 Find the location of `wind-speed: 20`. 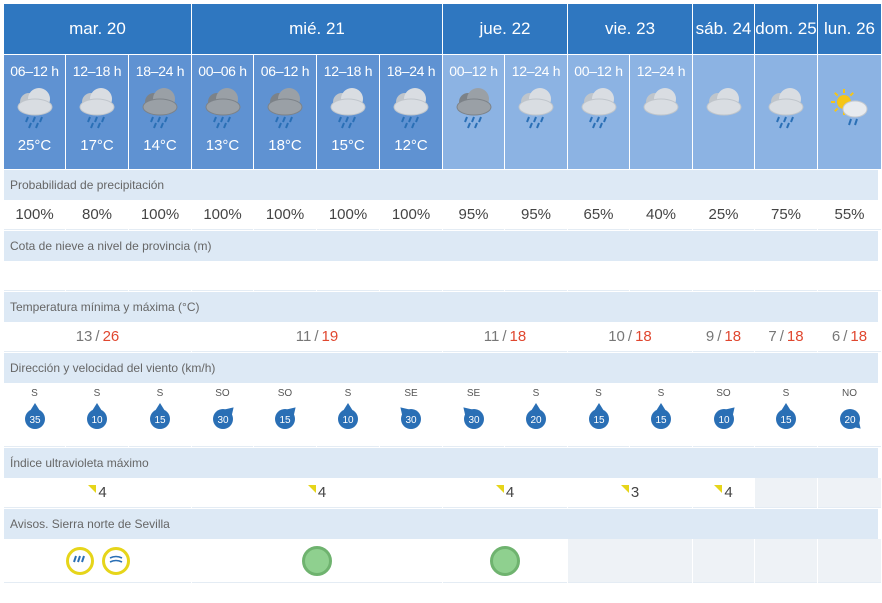

wind-speed: 20 is located at coordinates (850, 420).